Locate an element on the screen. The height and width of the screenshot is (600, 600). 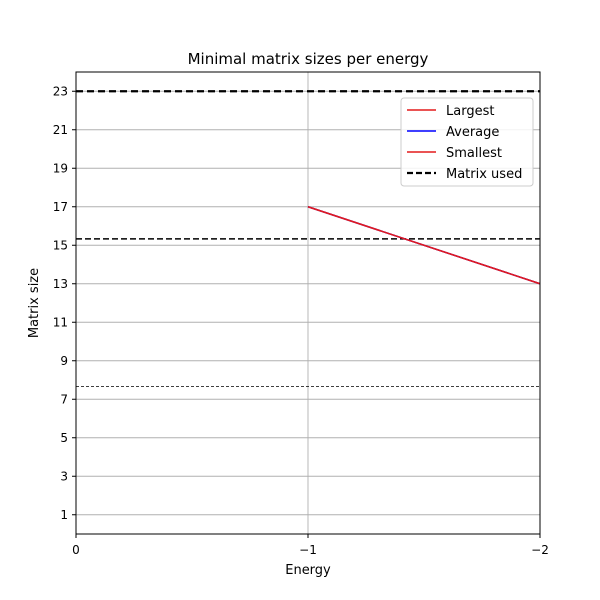
y-tick-label: 5 is located at coordinates (64, 438).